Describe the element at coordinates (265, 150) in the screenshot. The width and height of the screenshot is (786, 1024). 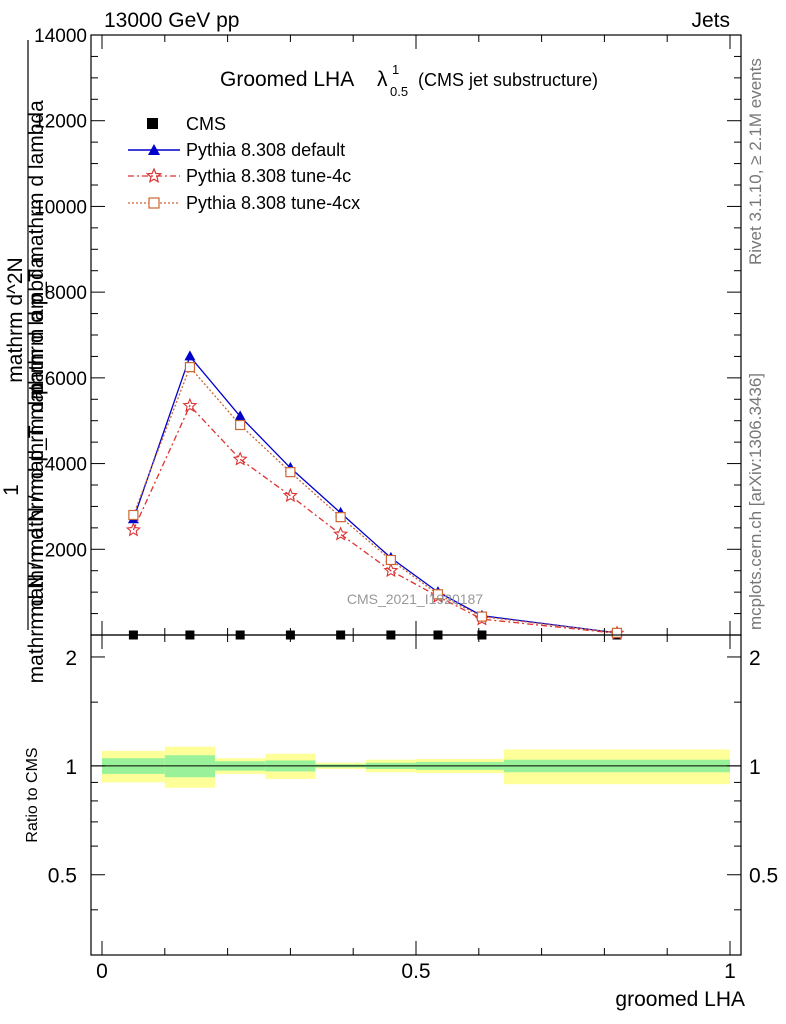
I see `legend-label-default: Pythia 8.308 default` at that location.